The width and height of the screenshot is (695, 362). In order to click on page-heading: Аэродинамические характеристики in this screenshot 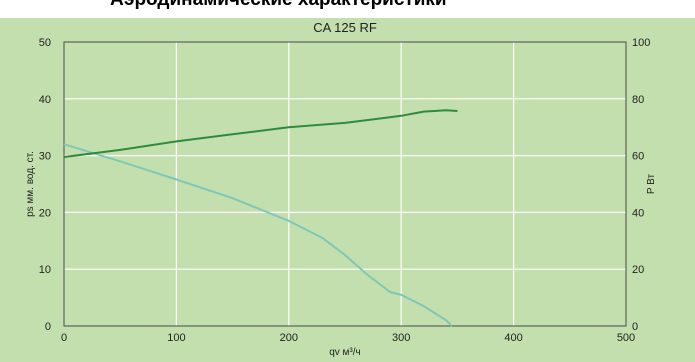, I will do `click(347, 9)`.